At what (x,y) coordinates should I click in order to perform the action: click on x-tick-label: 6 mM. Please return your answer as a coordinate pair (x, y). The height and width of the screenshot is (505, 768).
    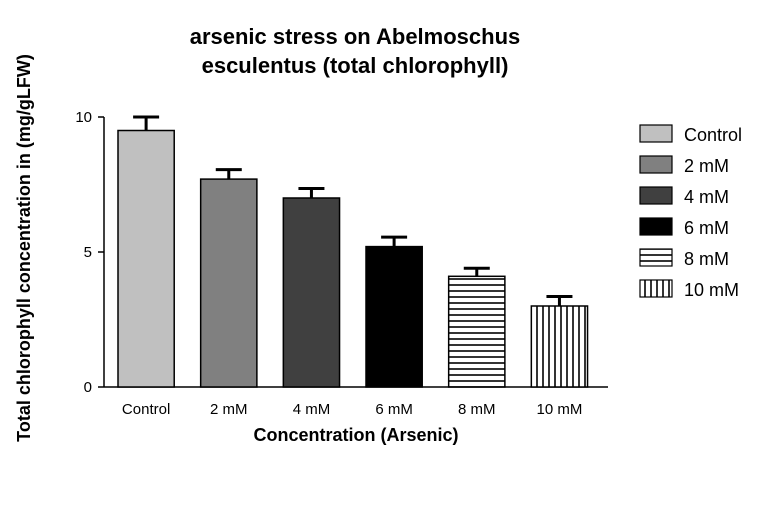
    Looking at the image, I should click on (394, 409).